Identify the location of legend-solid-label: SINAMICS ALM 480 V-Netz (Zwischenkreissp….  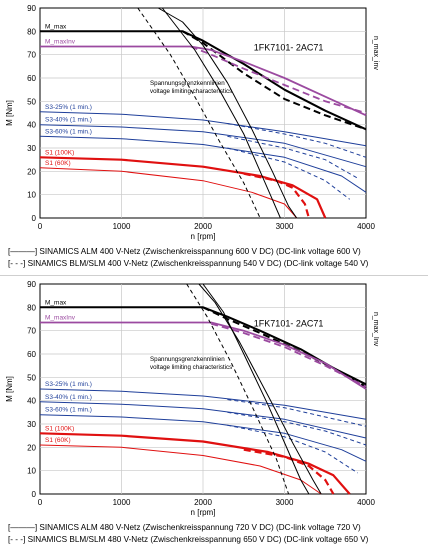
(200, 527).